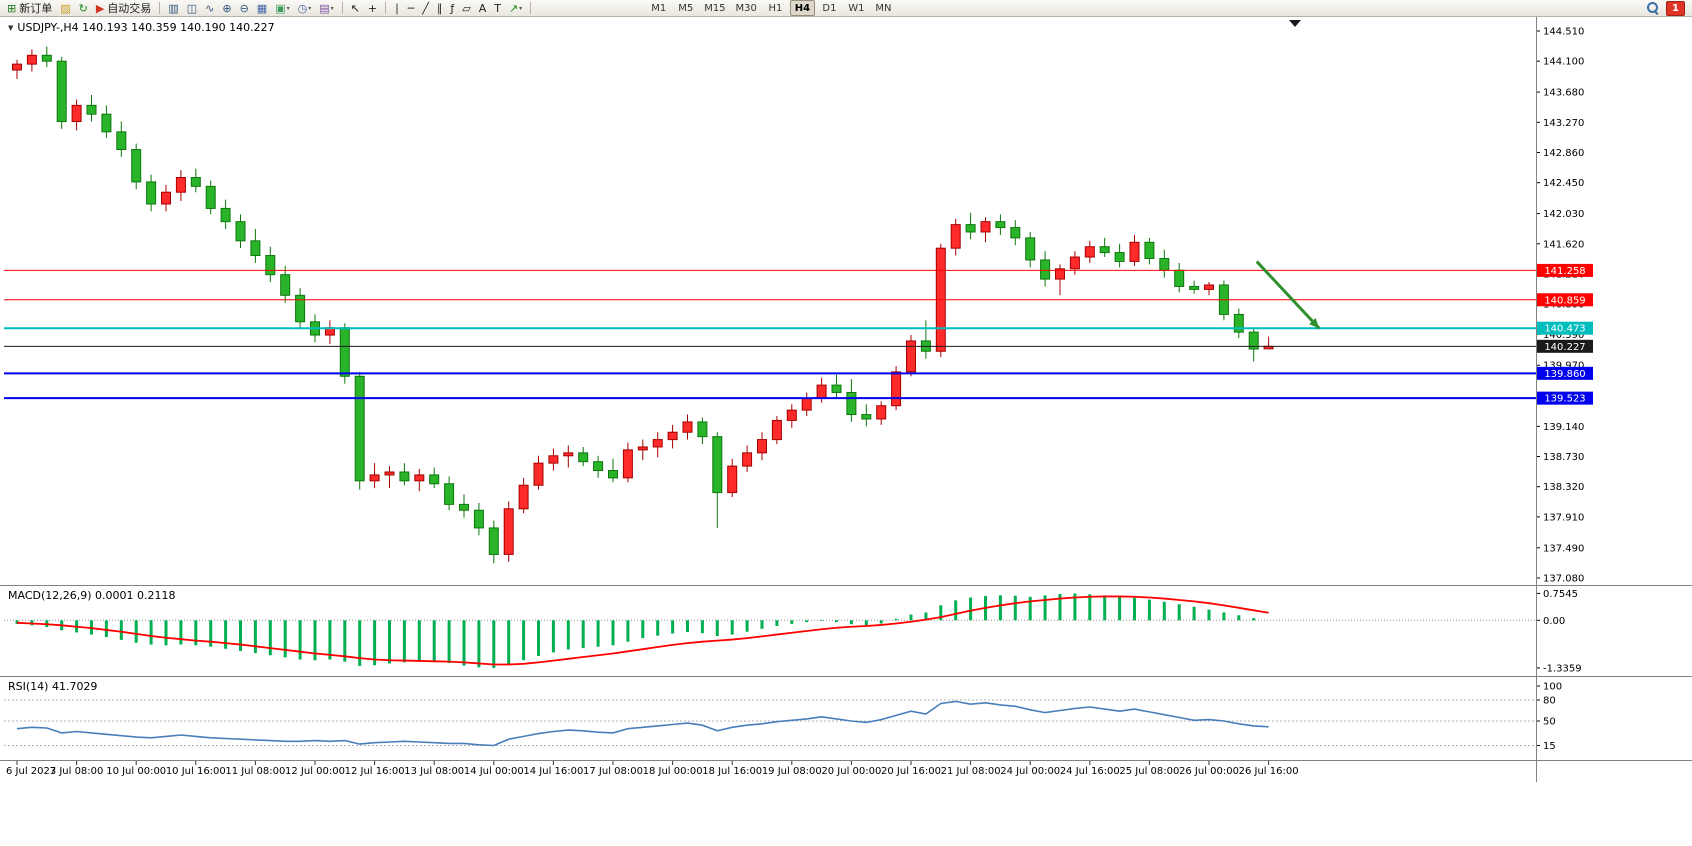 The image size is (1692, 846). What do you see at coordinates (829, 8) in the screenshot?
I see `timeframe-button-d1: D1` at bounding box center [829, 8].